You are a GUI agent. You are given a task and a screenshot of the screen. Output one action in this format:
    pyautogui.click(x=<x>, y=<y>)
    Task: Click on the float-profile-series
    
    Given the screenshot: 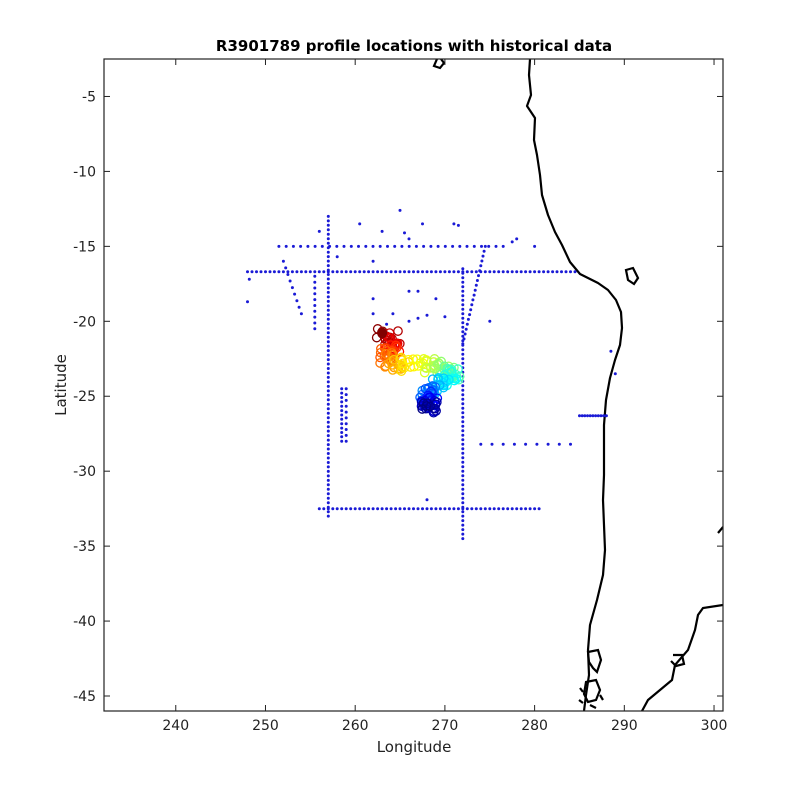 What is the action you would take?
    pyautogui.click(x=418, y=371)
    